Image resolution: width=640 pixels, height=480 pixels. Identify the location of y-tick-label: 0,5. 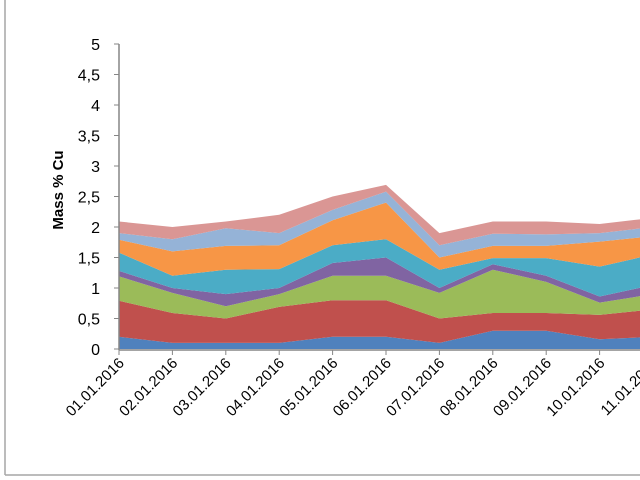
(89, 320).